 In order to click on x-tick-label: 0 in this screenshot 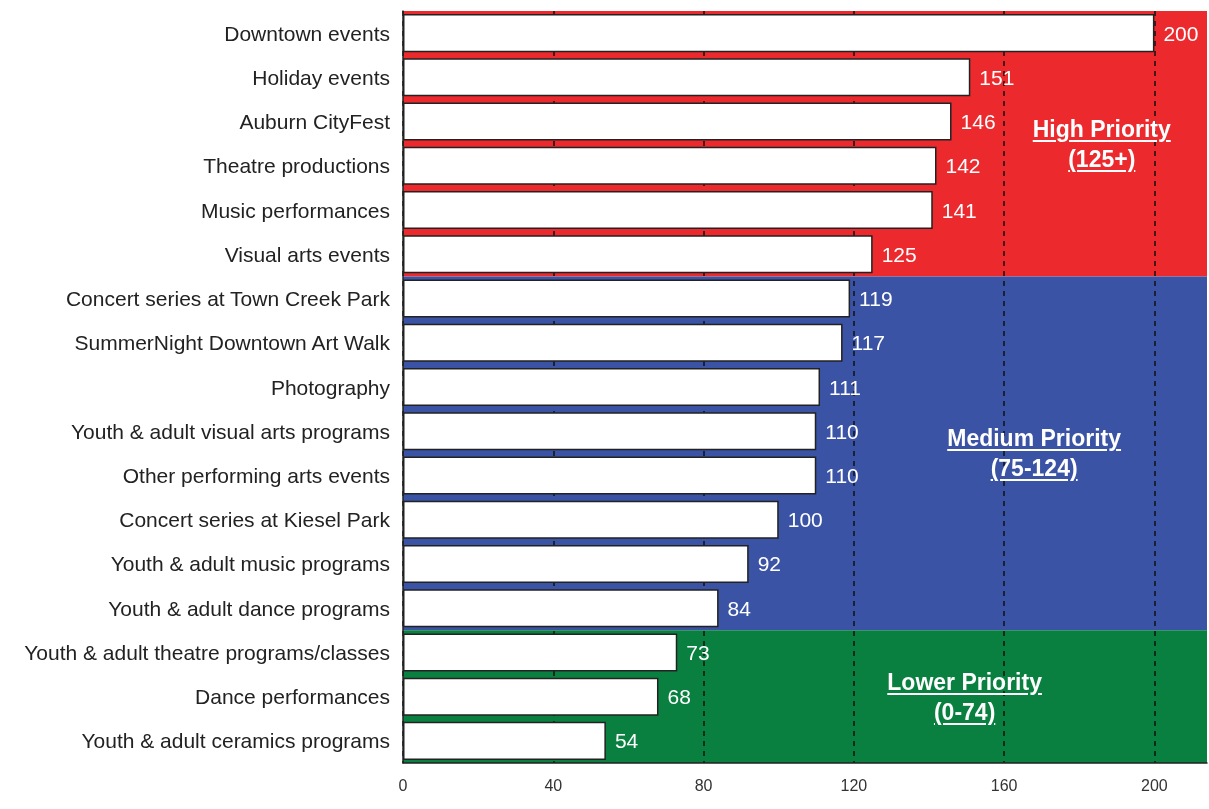, I will do `click(403, 785)`.